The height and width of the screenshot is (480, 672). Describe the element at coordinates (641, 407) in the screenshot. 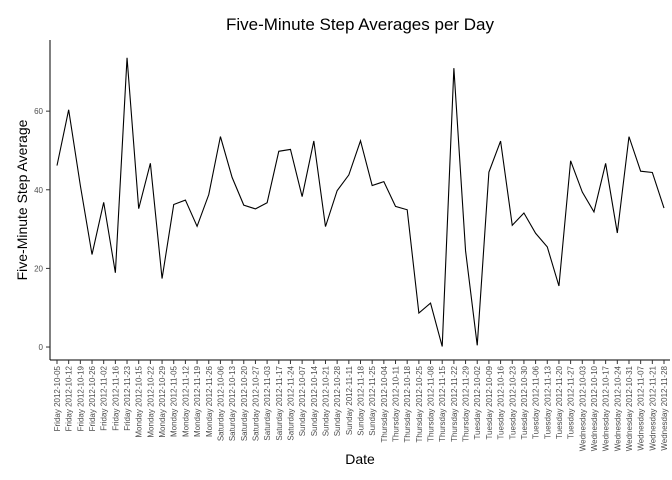

I see `x-tick-label: Wednesday 2012-11-07` at that location.